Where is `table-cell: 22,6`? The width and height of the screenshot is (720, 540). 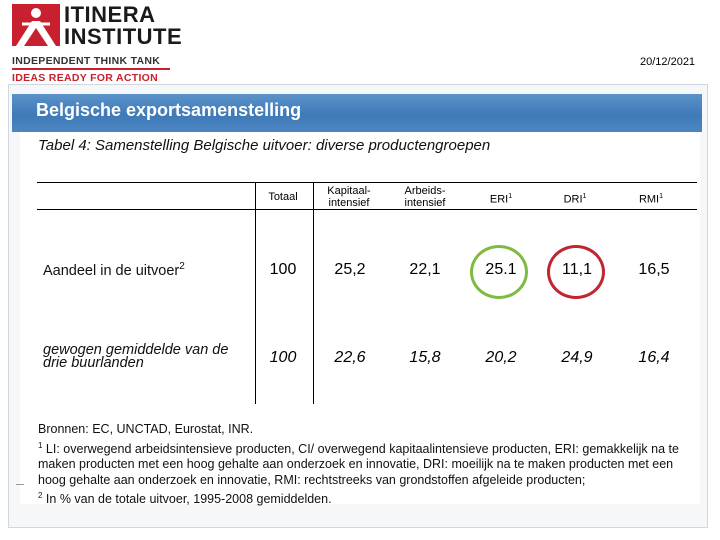
table-cell: 22,6 is located at coordinates (350, 357).